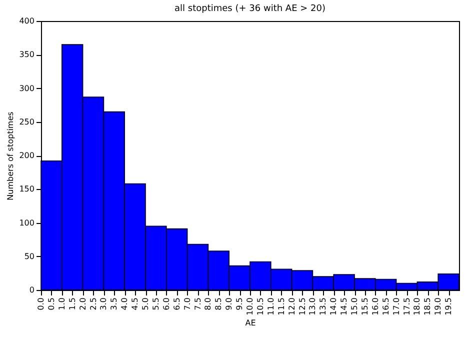 The height and width of the screenshot is (339, 474). What do you see at coordinates (427, 307) in the screenshot?
I see `x-tick-label: 18.5` at bounding box center [427, 307].